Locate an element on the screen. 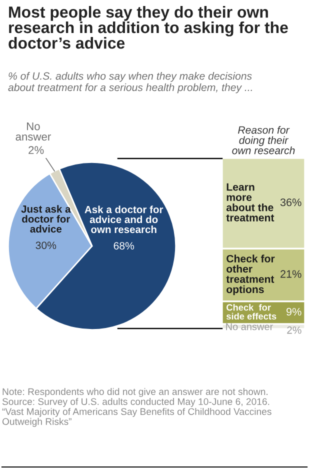  data-label: 21% is located at coordinates (291, 274).